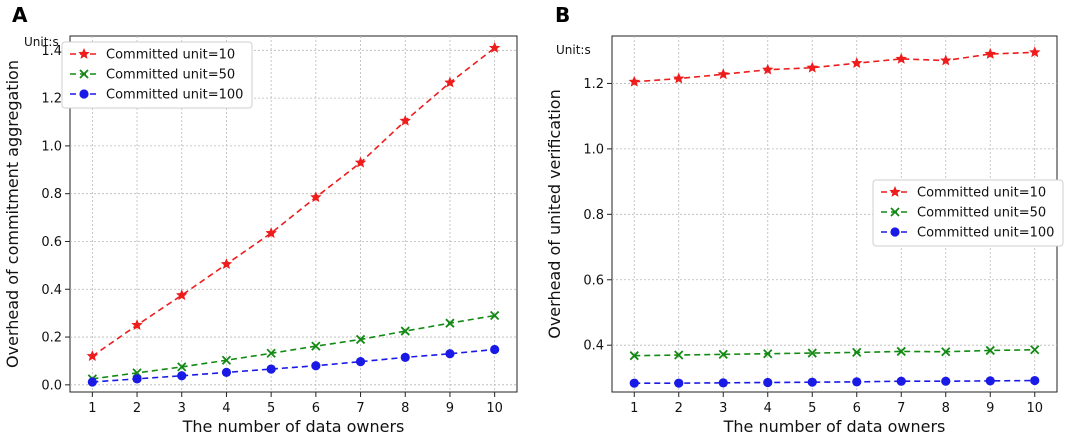 The height and width of the screenshot is (439, 1072). What do you see at coordinates (51, 146) in the screenshot?
I see `y-tick-label: 1.0` at bounding box center [51, 146].